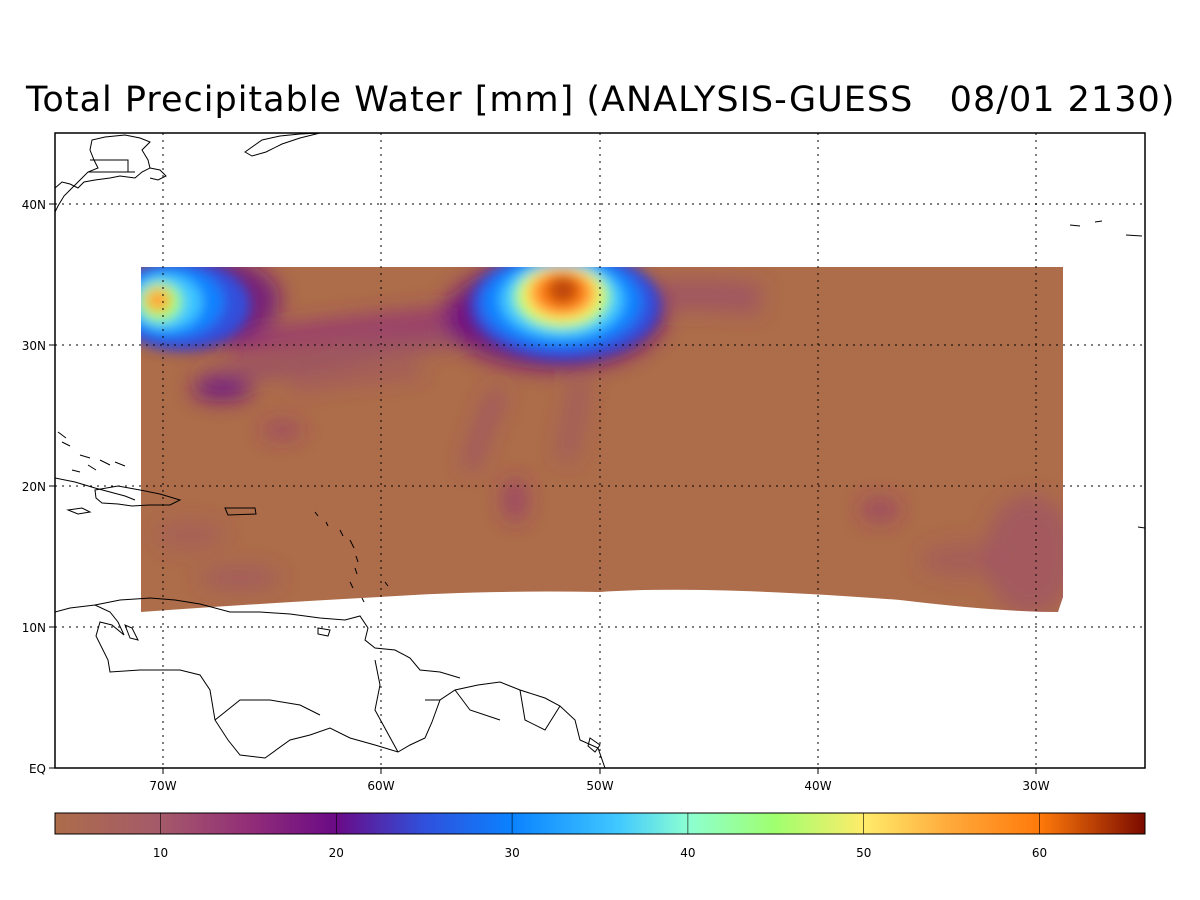  I want to click on colorbar-label-20: 20, so click(336, 853).